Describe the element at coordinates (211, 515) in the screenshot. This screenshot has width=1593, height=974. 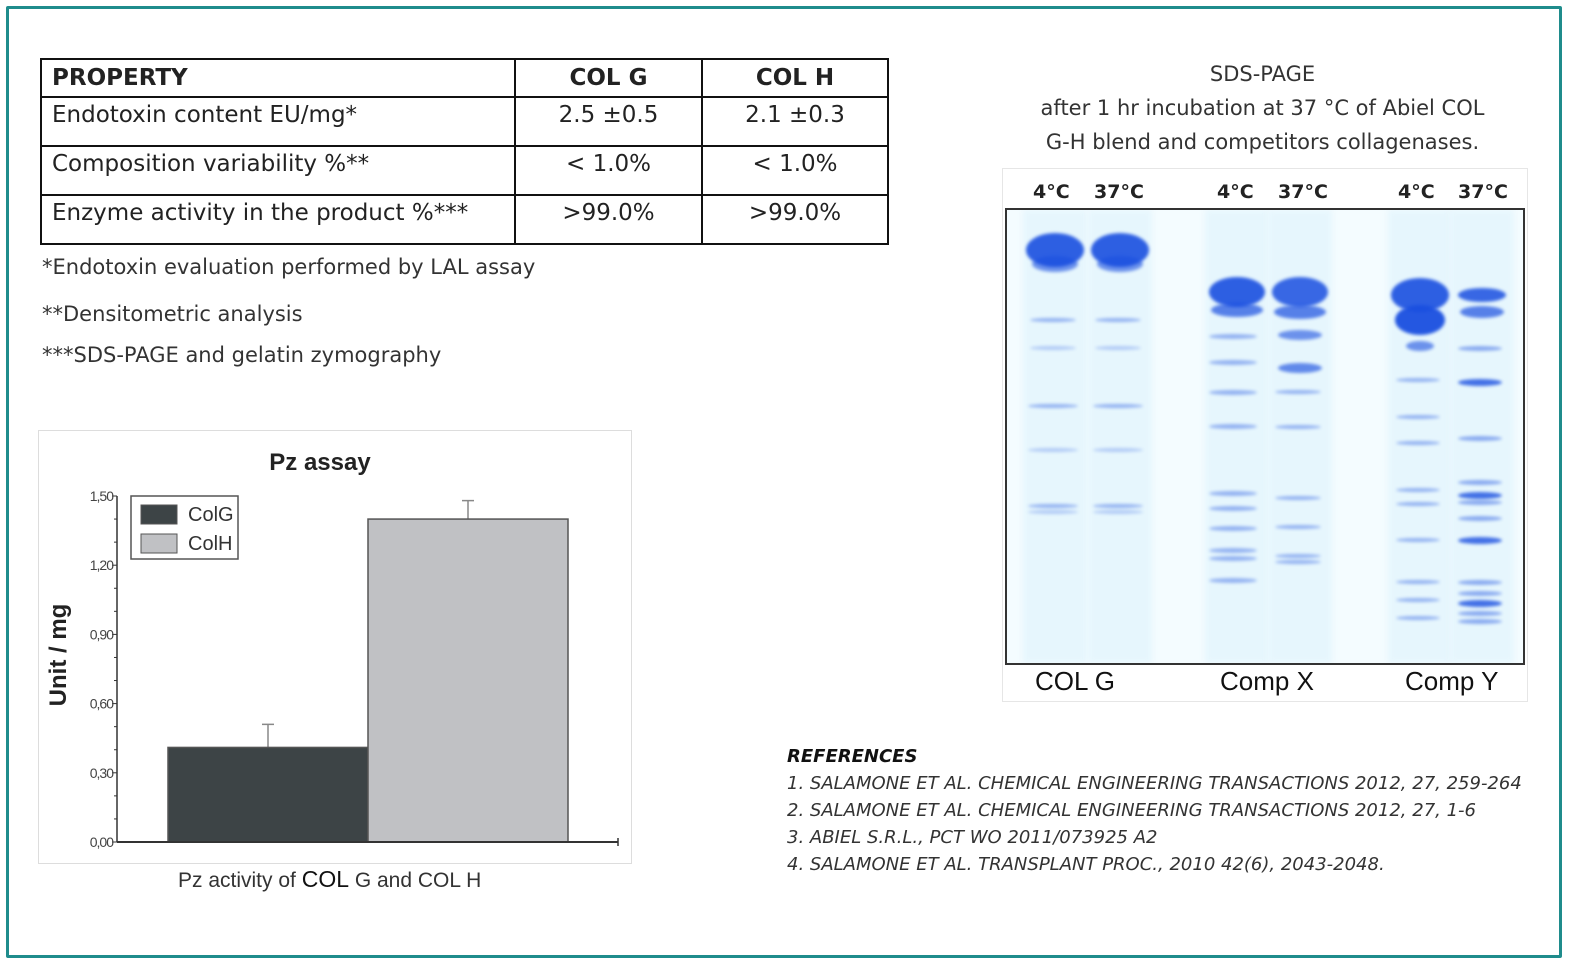
I see `legend-label: ColG` at that location.